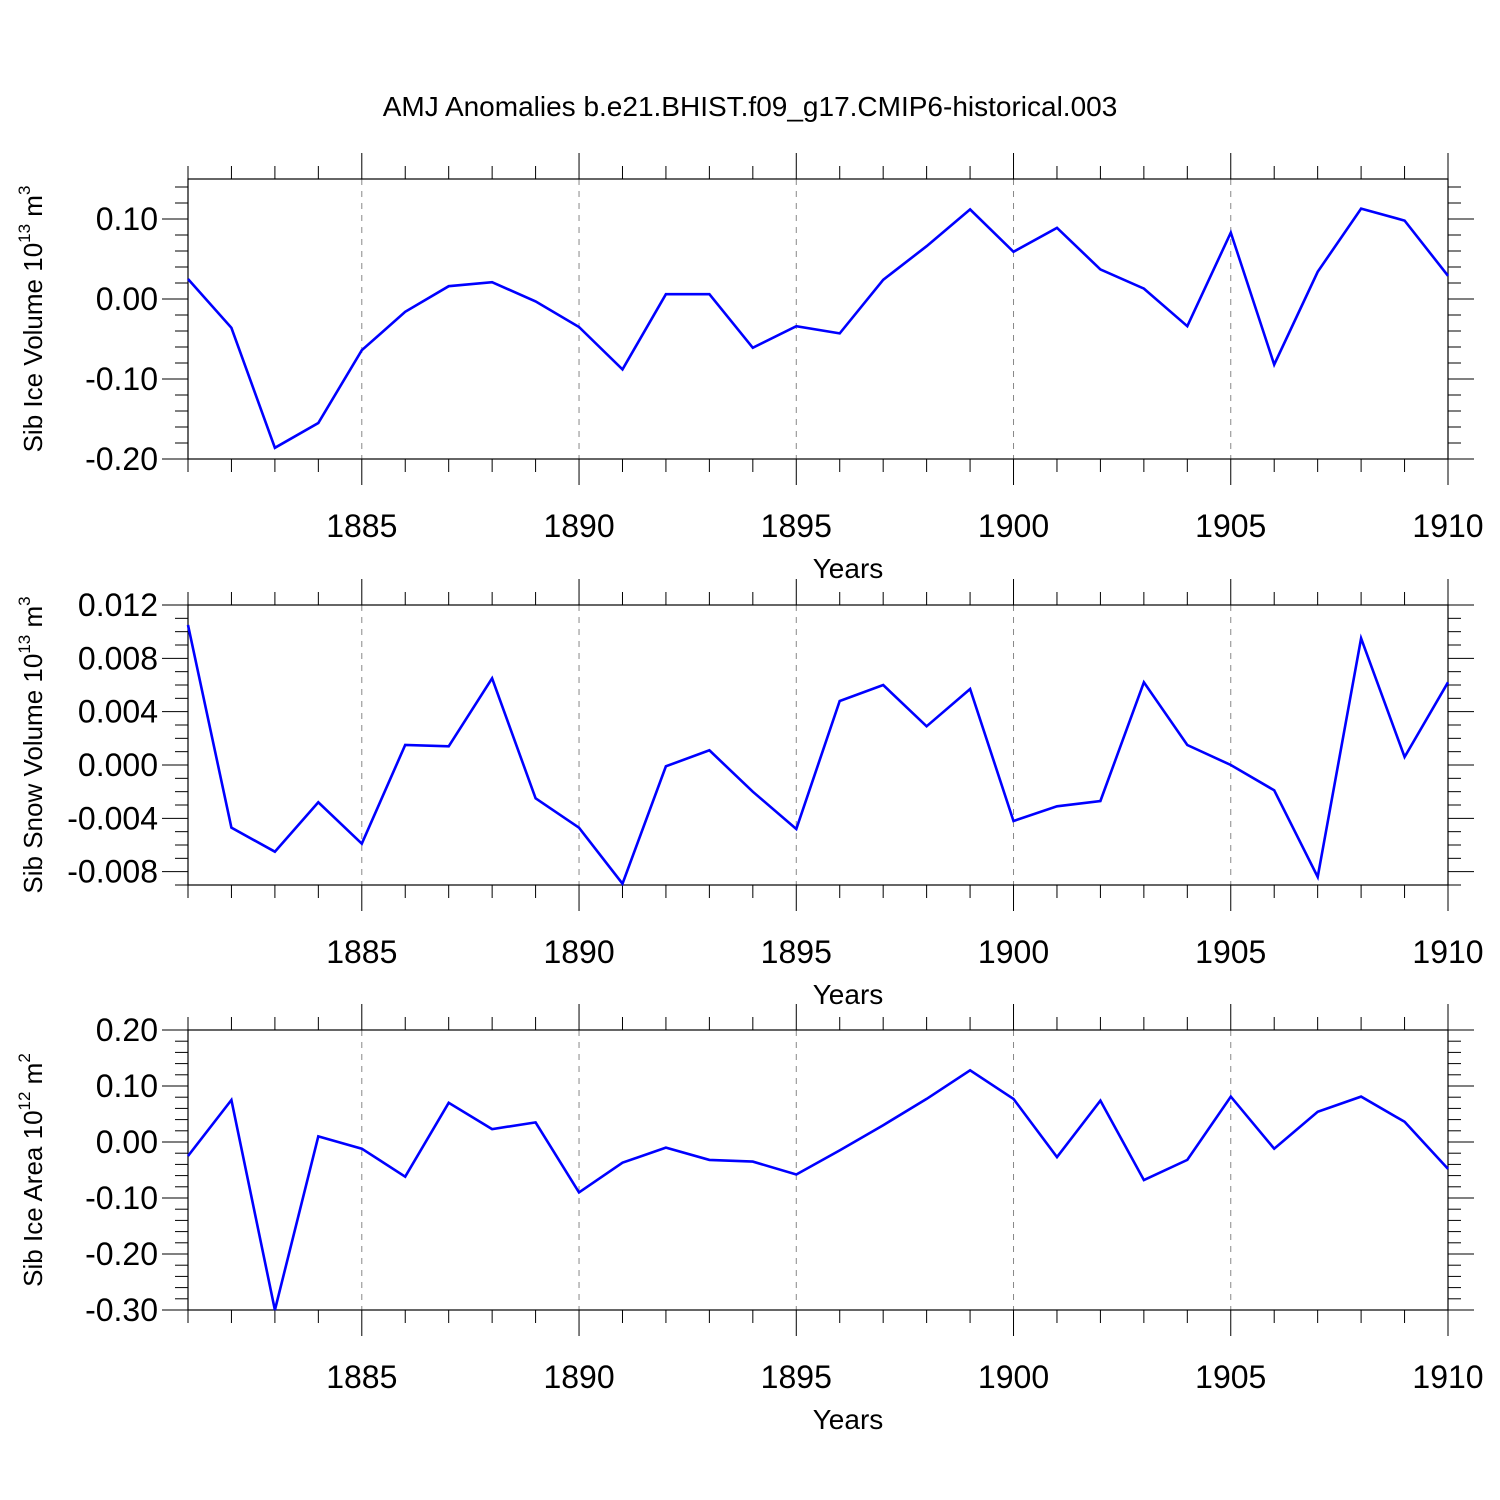  Describe the element at coordinates (818, 328) in the screenshot. I see `data-line-sib-ice-volume` at that location.